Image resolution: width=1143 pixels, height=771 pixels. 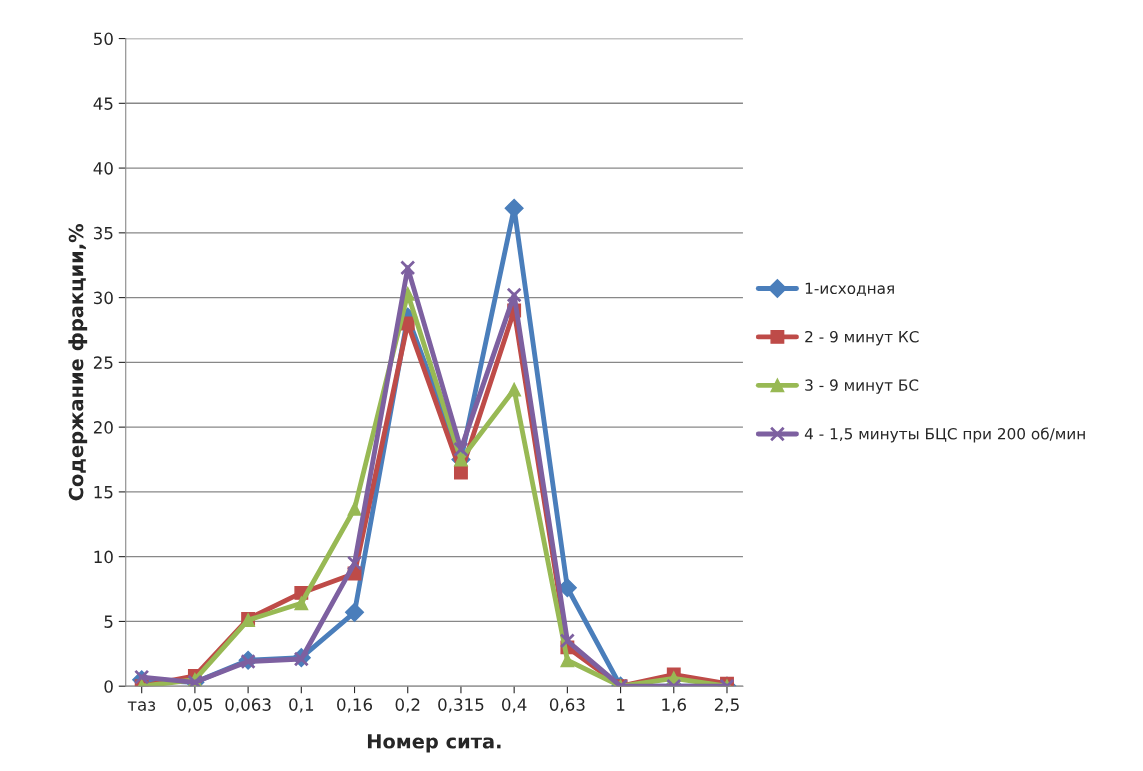 What do you see at coordinates (726, 705) in the screenshot?
I see `x-tick-label: 2,5` at bounding box center [726, 705].